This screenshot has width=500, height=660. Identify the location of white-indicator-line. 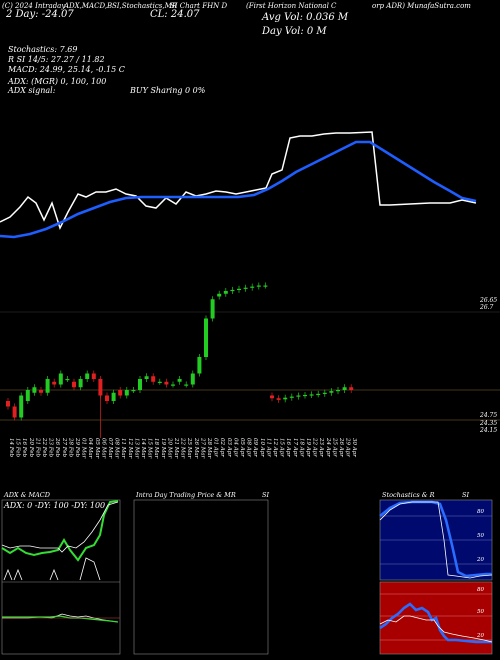
(238, 180).